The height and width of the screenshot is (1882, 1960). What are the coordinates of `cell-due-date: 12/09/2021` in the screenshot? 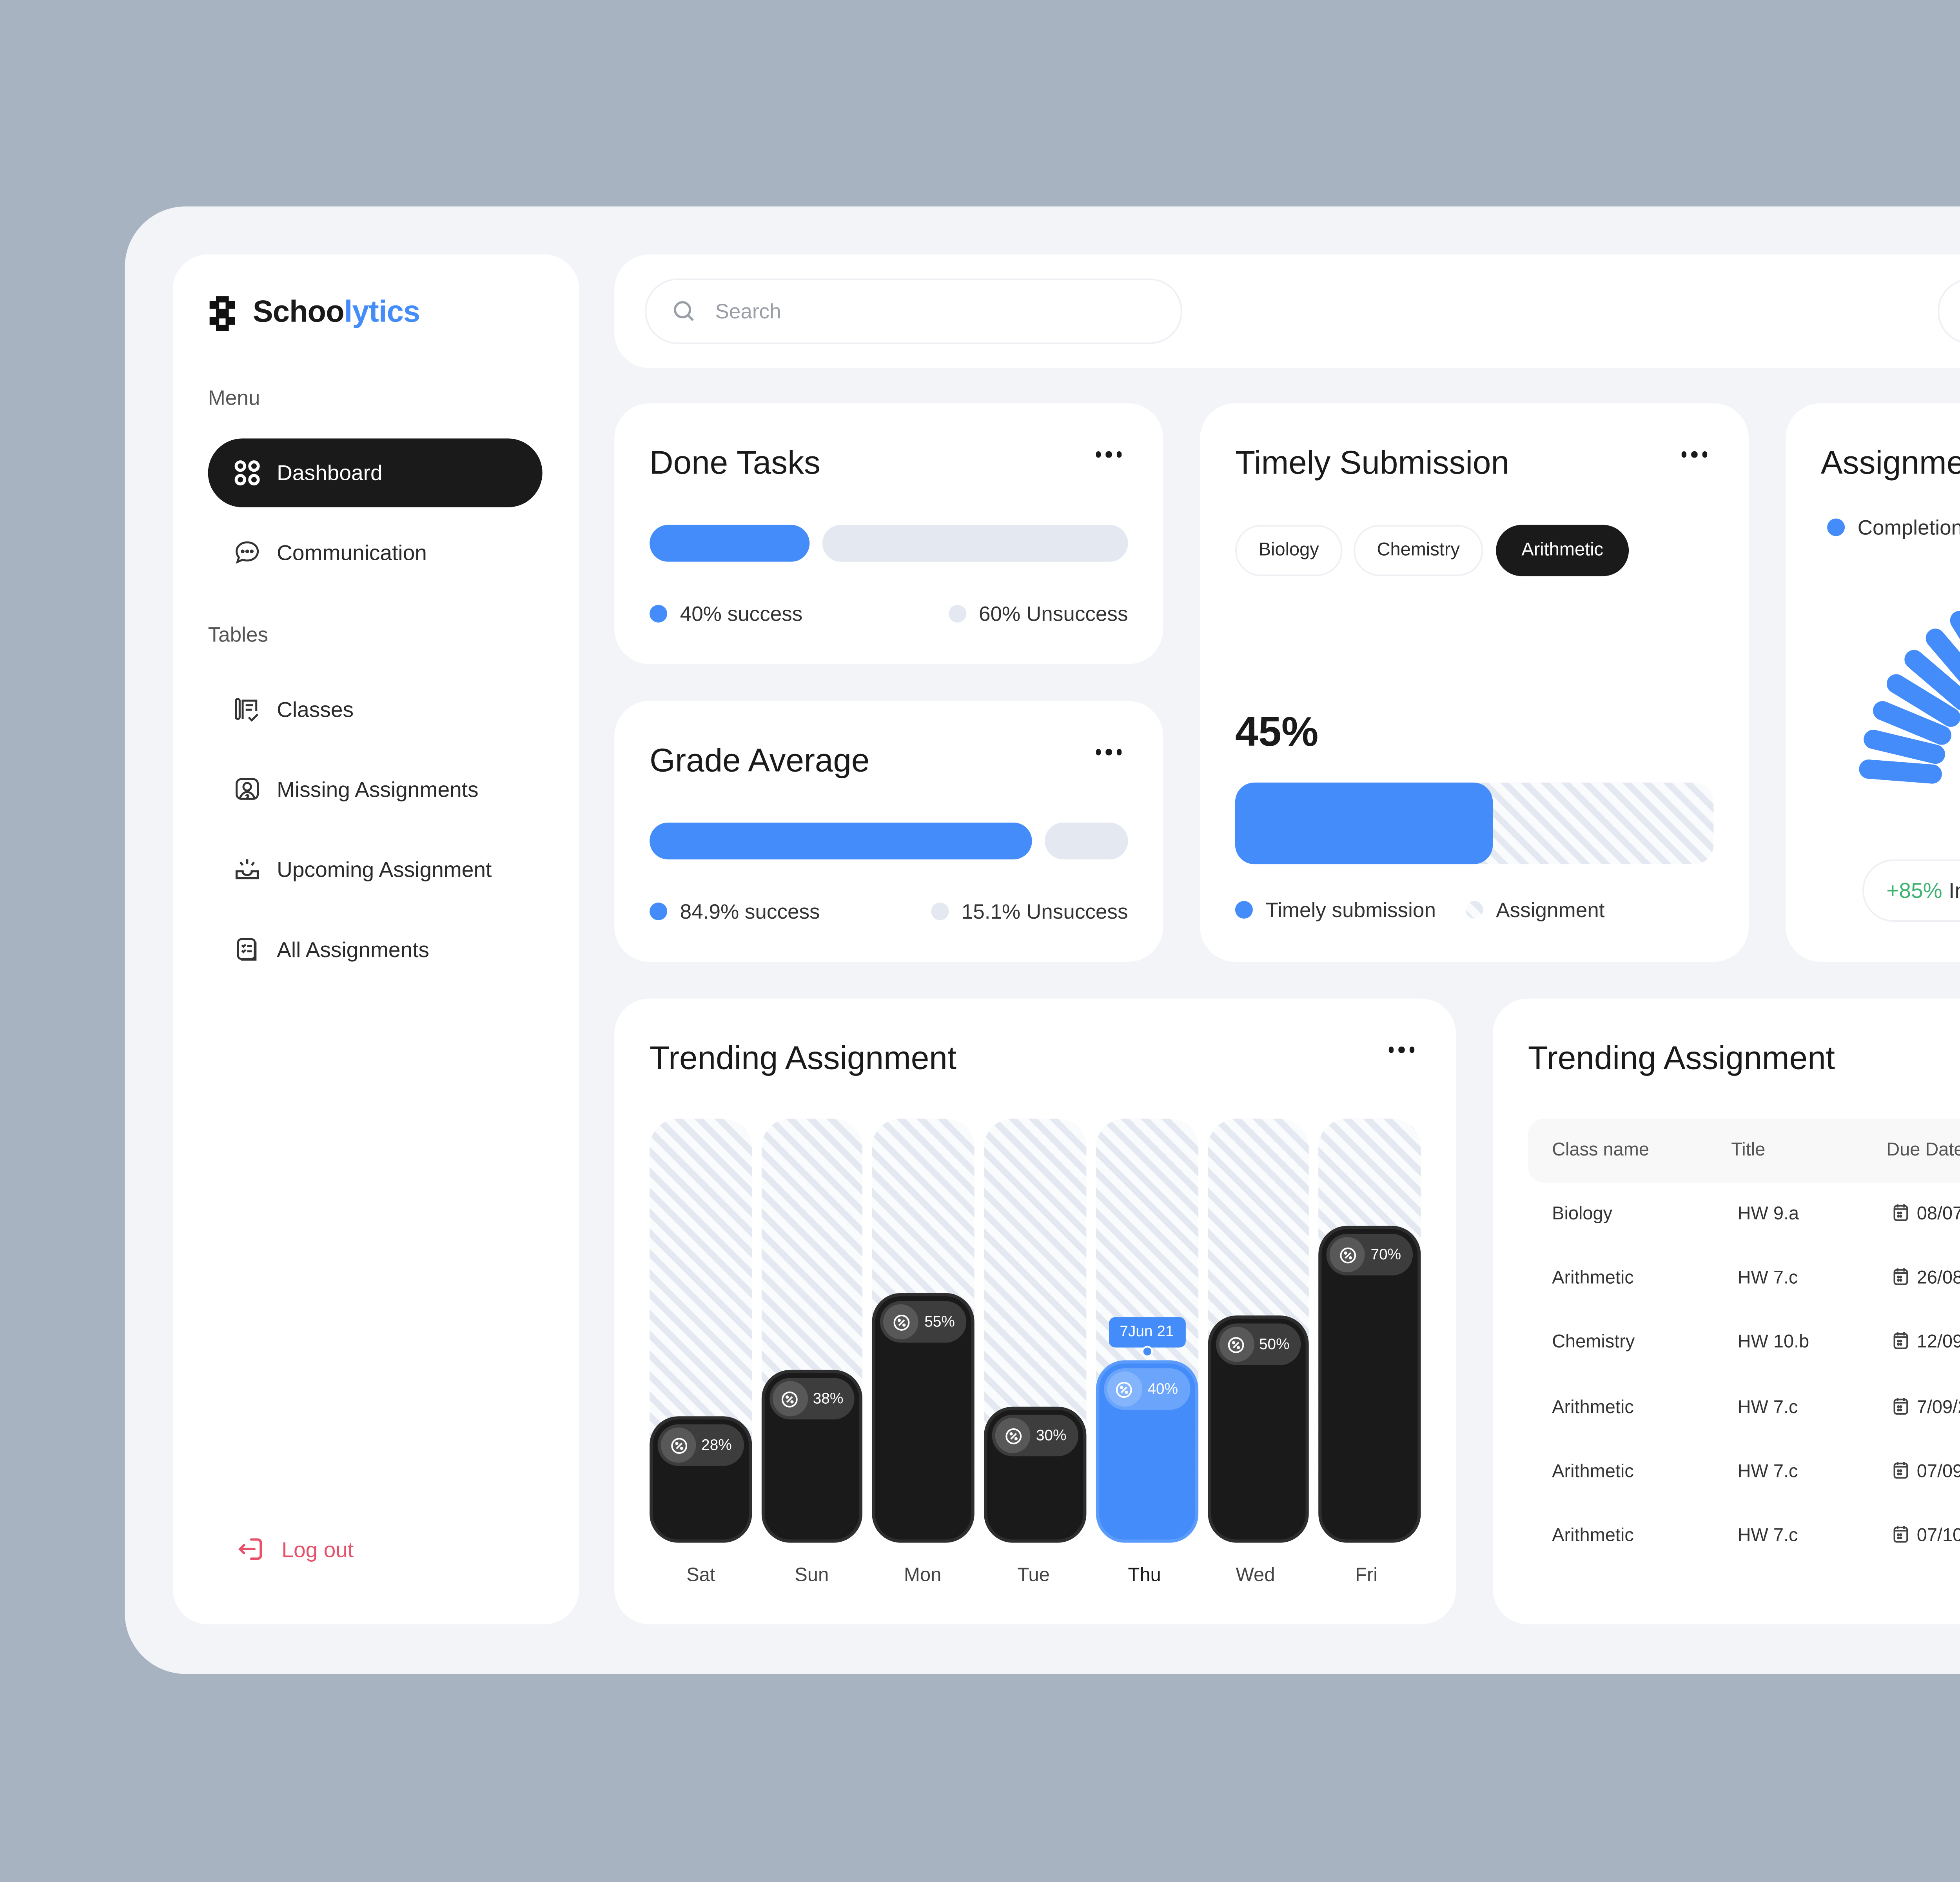 It's located at (1926, 1343).